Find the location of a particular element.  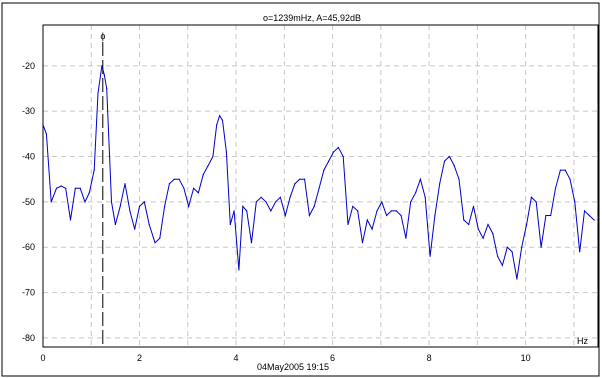

y-tick-label: -80 is located at coordinates (28, 338).